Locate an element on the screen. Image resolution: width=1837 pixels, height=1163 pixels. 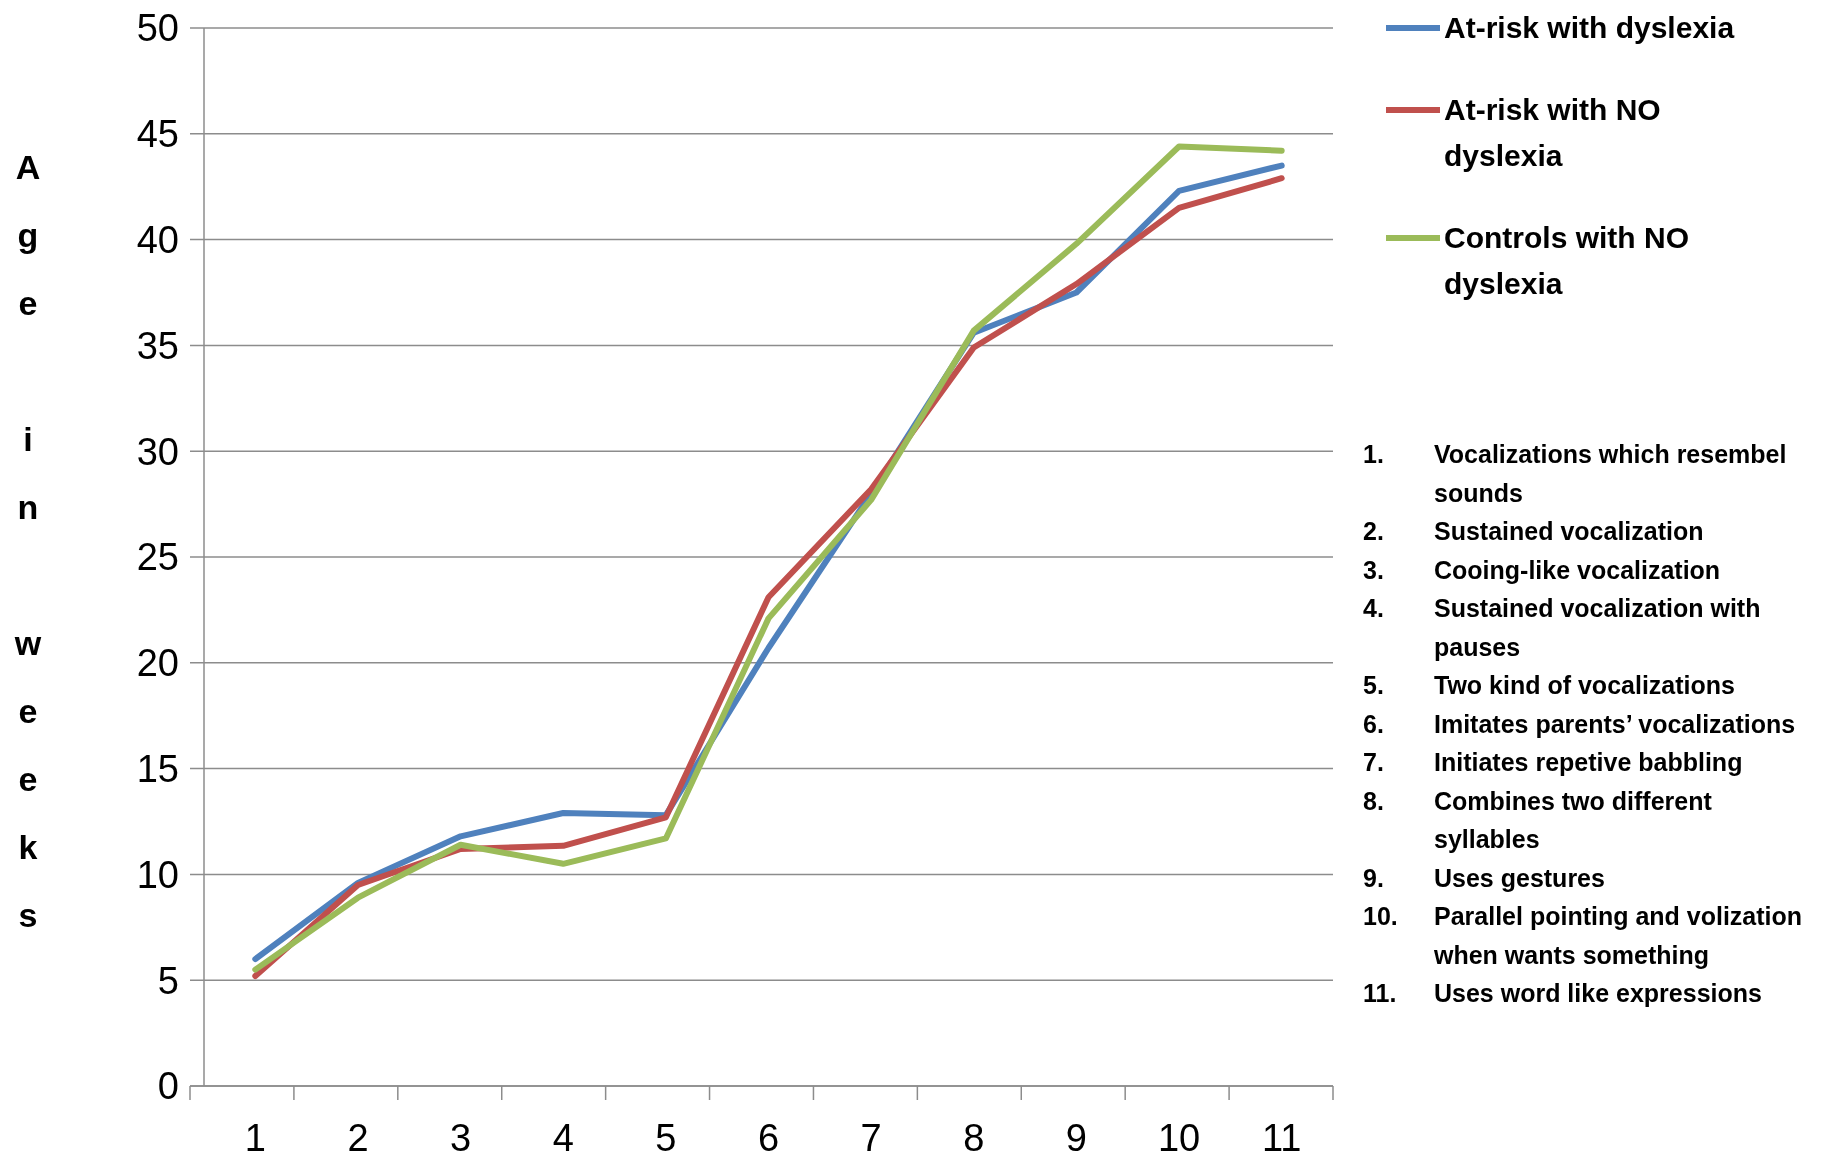
x-tick-label: 4 is located at coordinates (563, 1138).